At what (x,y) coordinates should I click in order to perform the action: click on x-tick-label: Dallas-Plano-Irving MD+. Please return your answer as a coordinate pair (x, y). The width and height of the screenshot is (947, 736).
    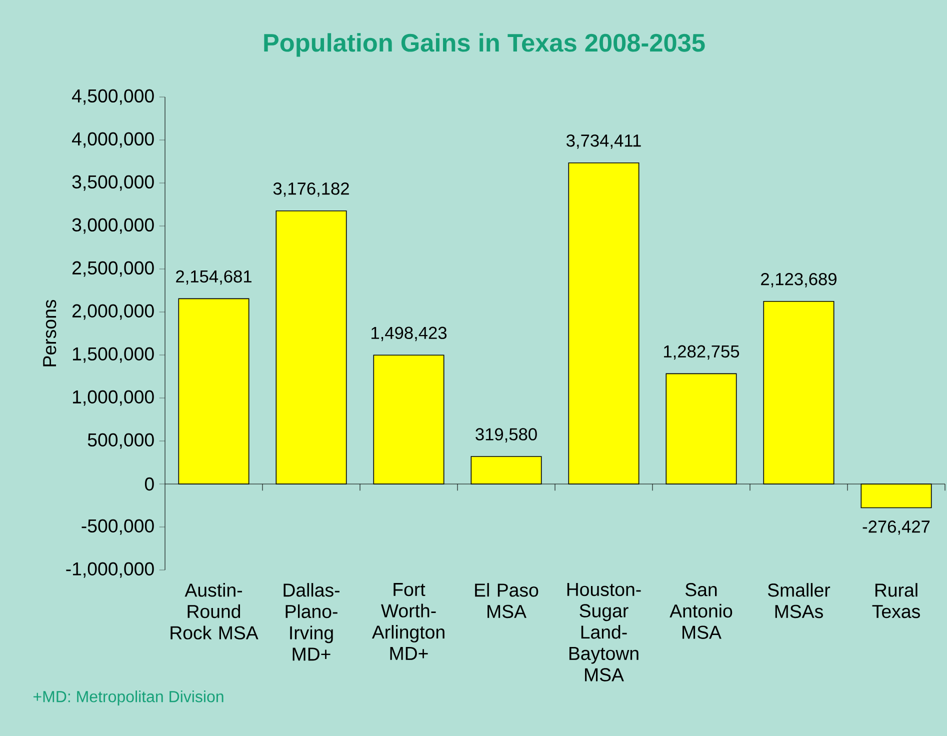
    Looking at the image, I should click on (312, 622).